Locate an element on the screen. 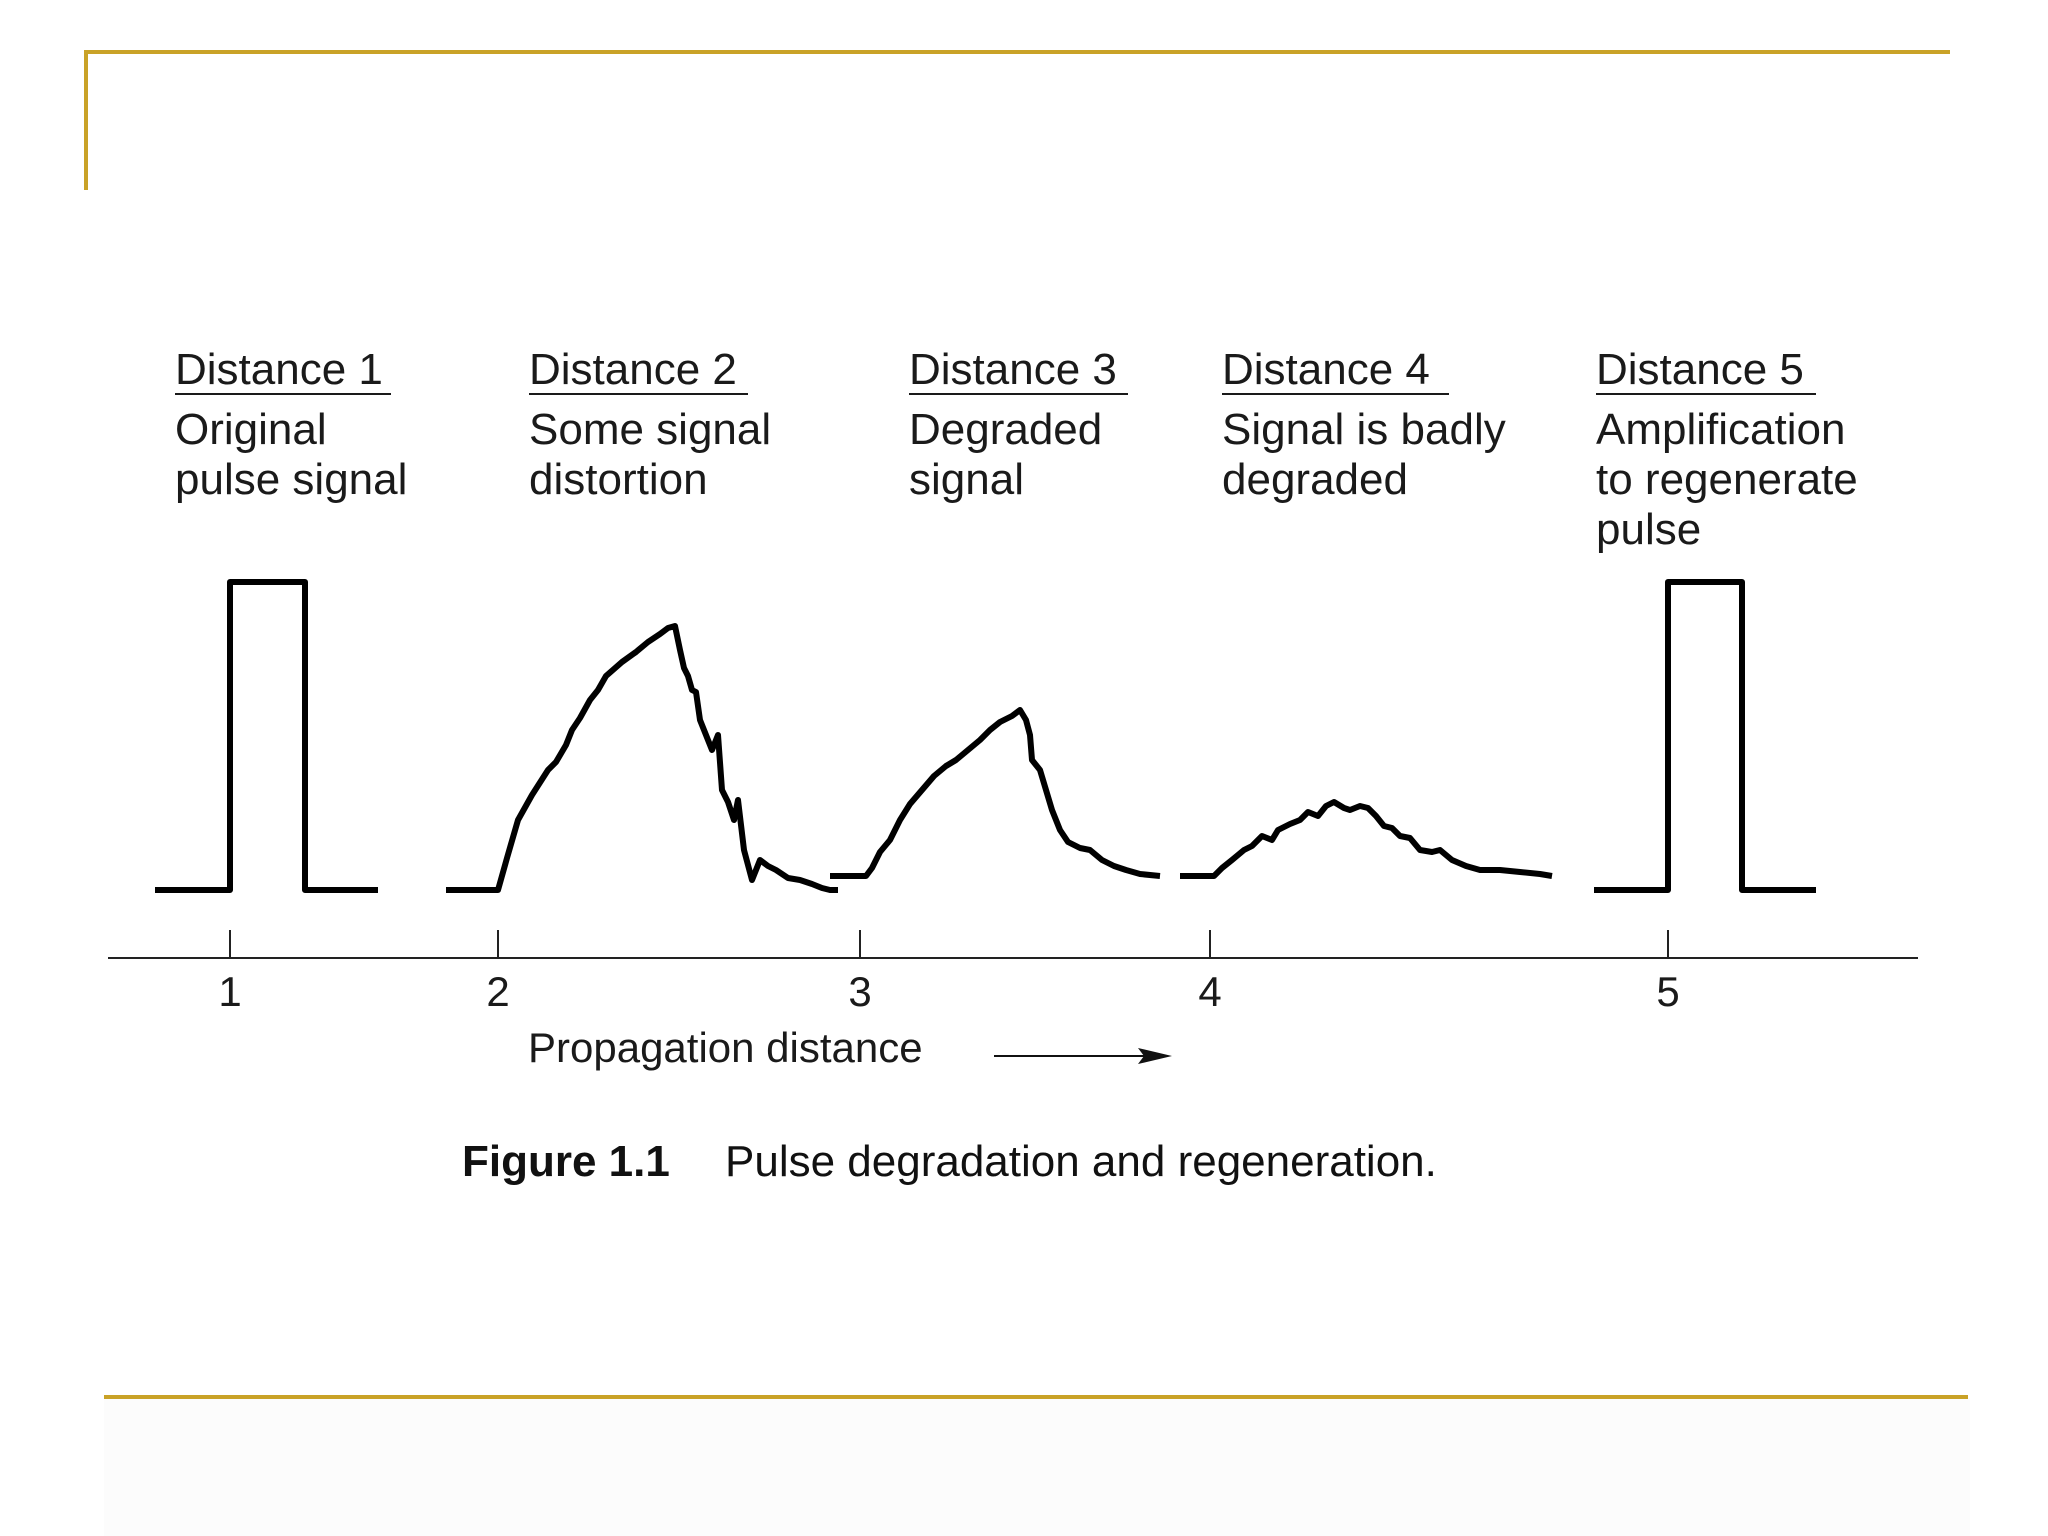 This screenshot has width=2048, height=1536. signal-degraded is located at coordinates (995, 793).